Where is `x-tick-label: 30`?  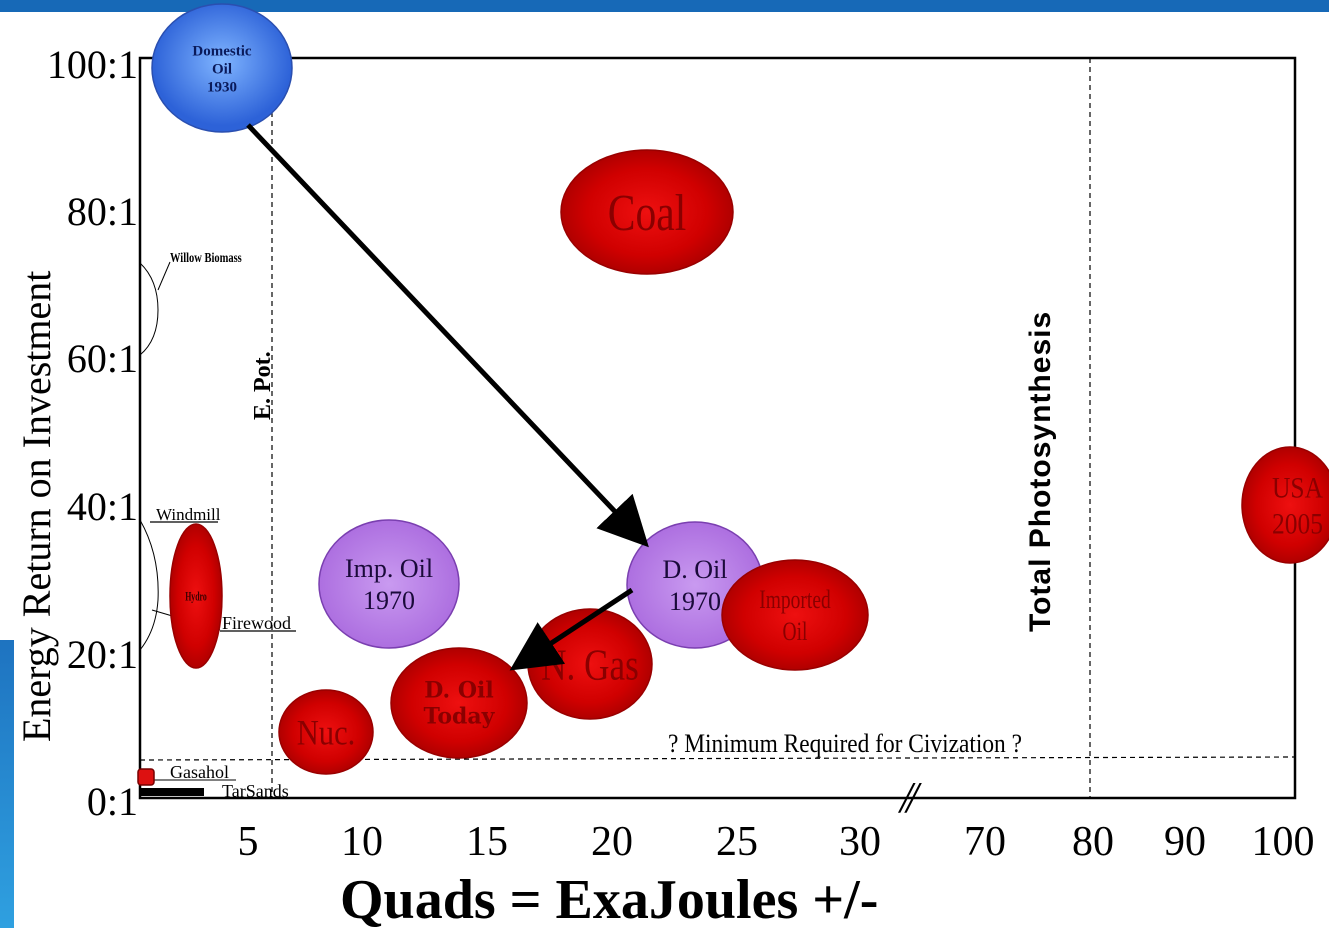 x-tick-label: 30 is located at coordinates (860, 842).